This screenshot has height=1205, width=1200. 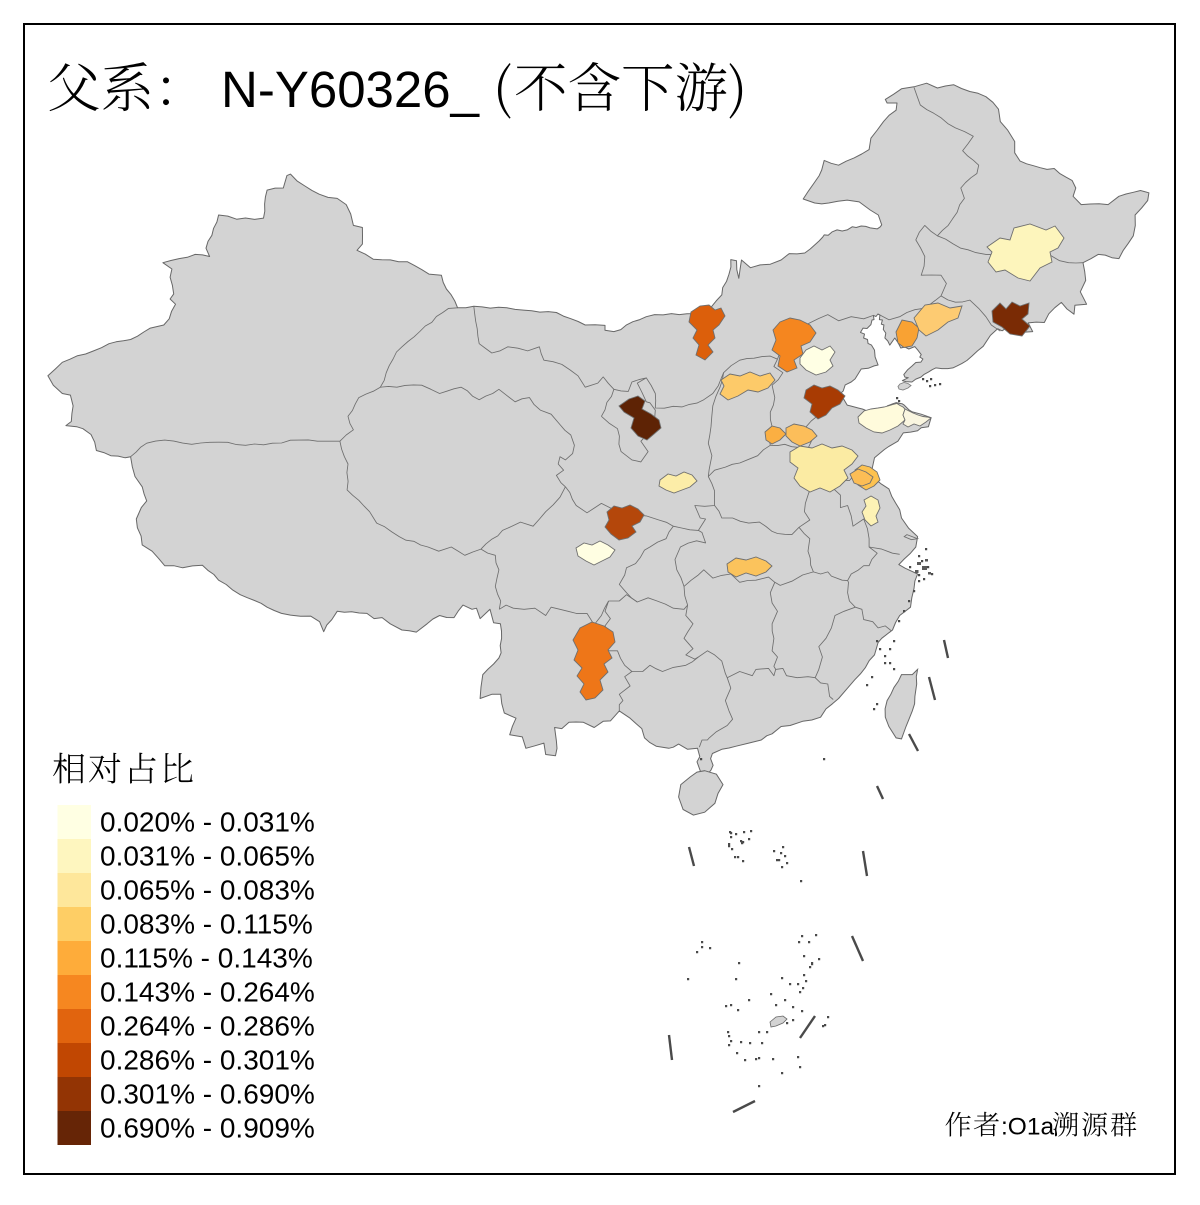 What do you see at coordinates (207, 1094) in the screenshot?
I see `svg-text: 0.301% - 0.690%` at bounding box center [207, 1094].